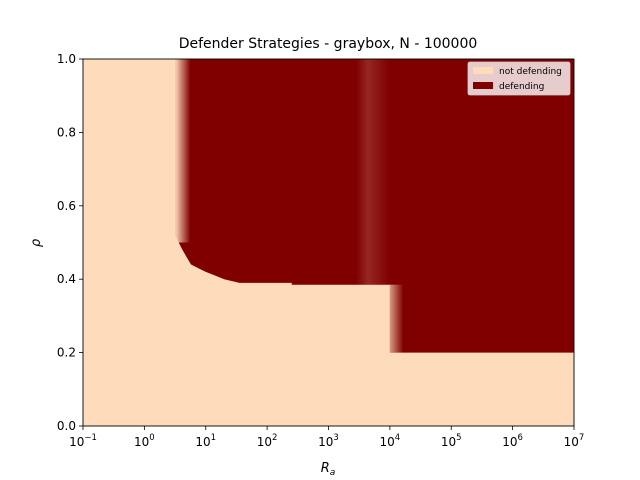 The width and height of the screenshot is (640, 480). Describe the element at coordinates (66, 426) in the screenshot. I see `y-tick-label: 0.0` at that location.